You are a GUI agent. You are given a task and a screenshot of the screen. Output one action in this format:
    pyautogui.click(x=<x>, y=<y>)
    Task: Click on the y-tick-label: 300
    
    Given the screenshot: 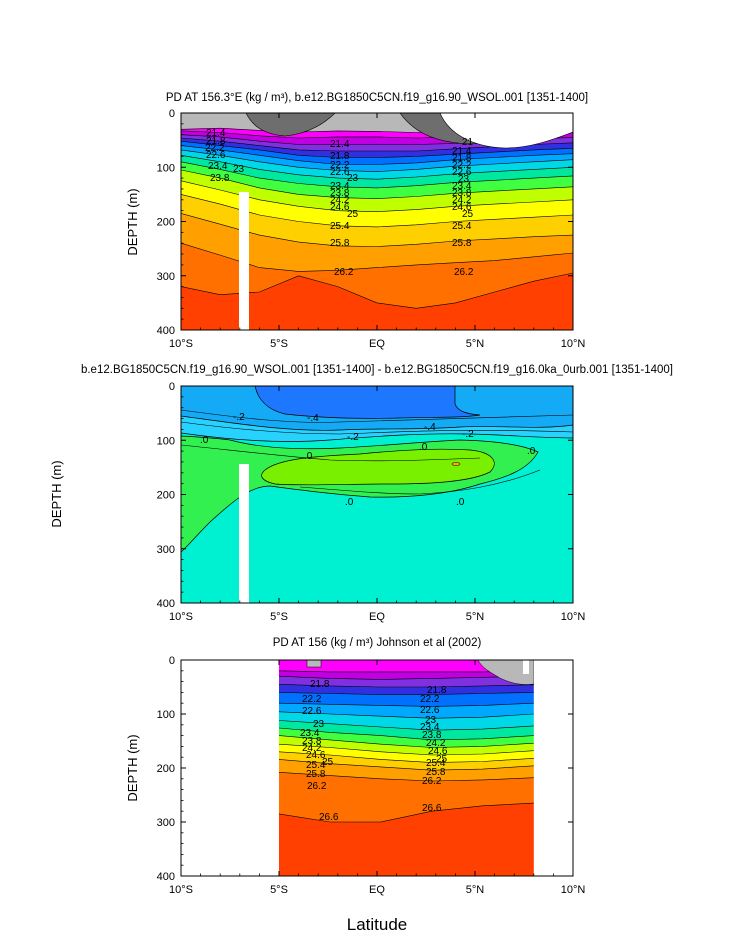 What is the action you would take?
    pyautogui.click(x=166, y=277)
    